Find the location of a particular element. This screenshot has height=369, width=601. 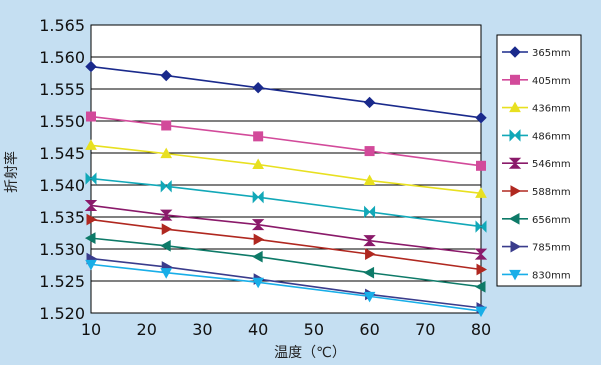

x-axis-label: 温度（℃） is located at coordinates (310, 353).